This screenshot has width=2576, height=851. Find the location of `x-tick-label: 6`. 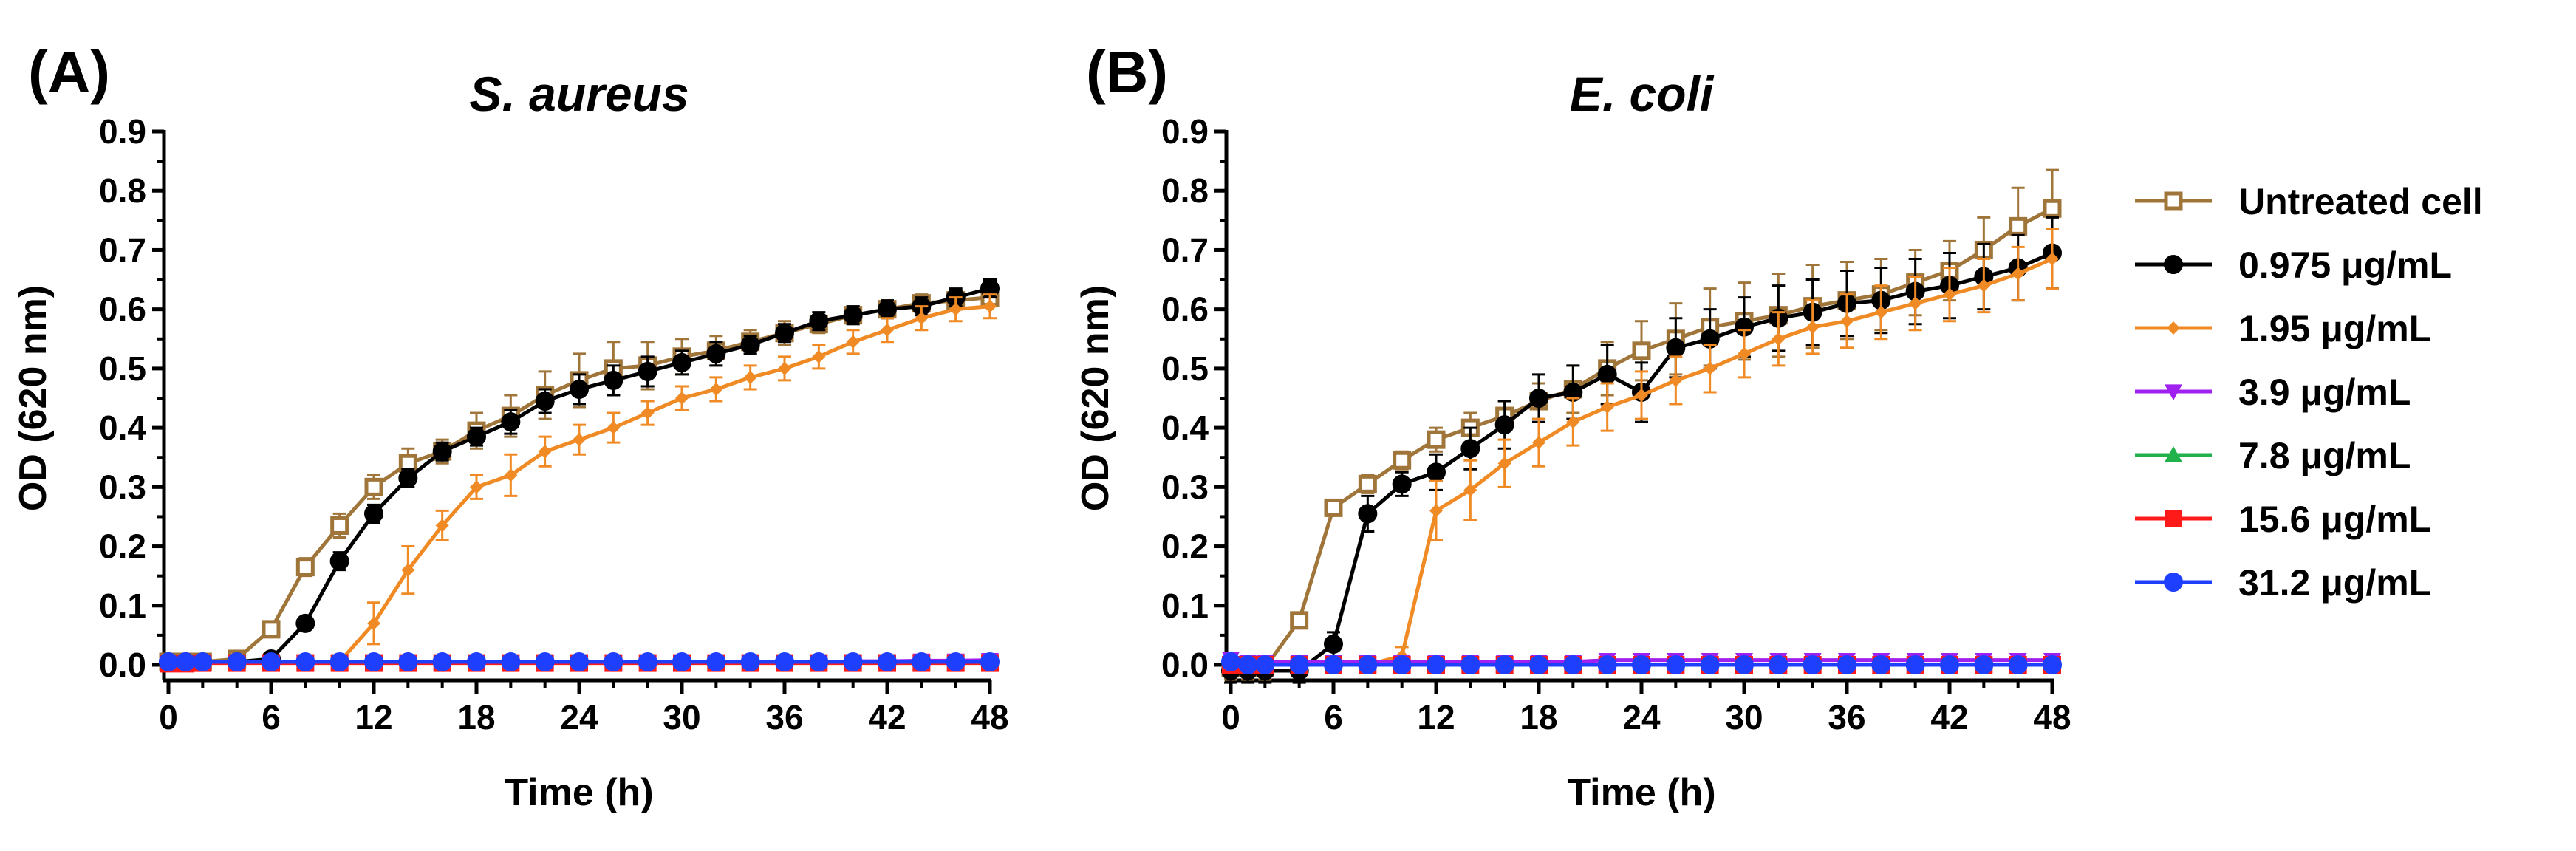

x-tick-label: 6 is located at coordinates (1334, 717).